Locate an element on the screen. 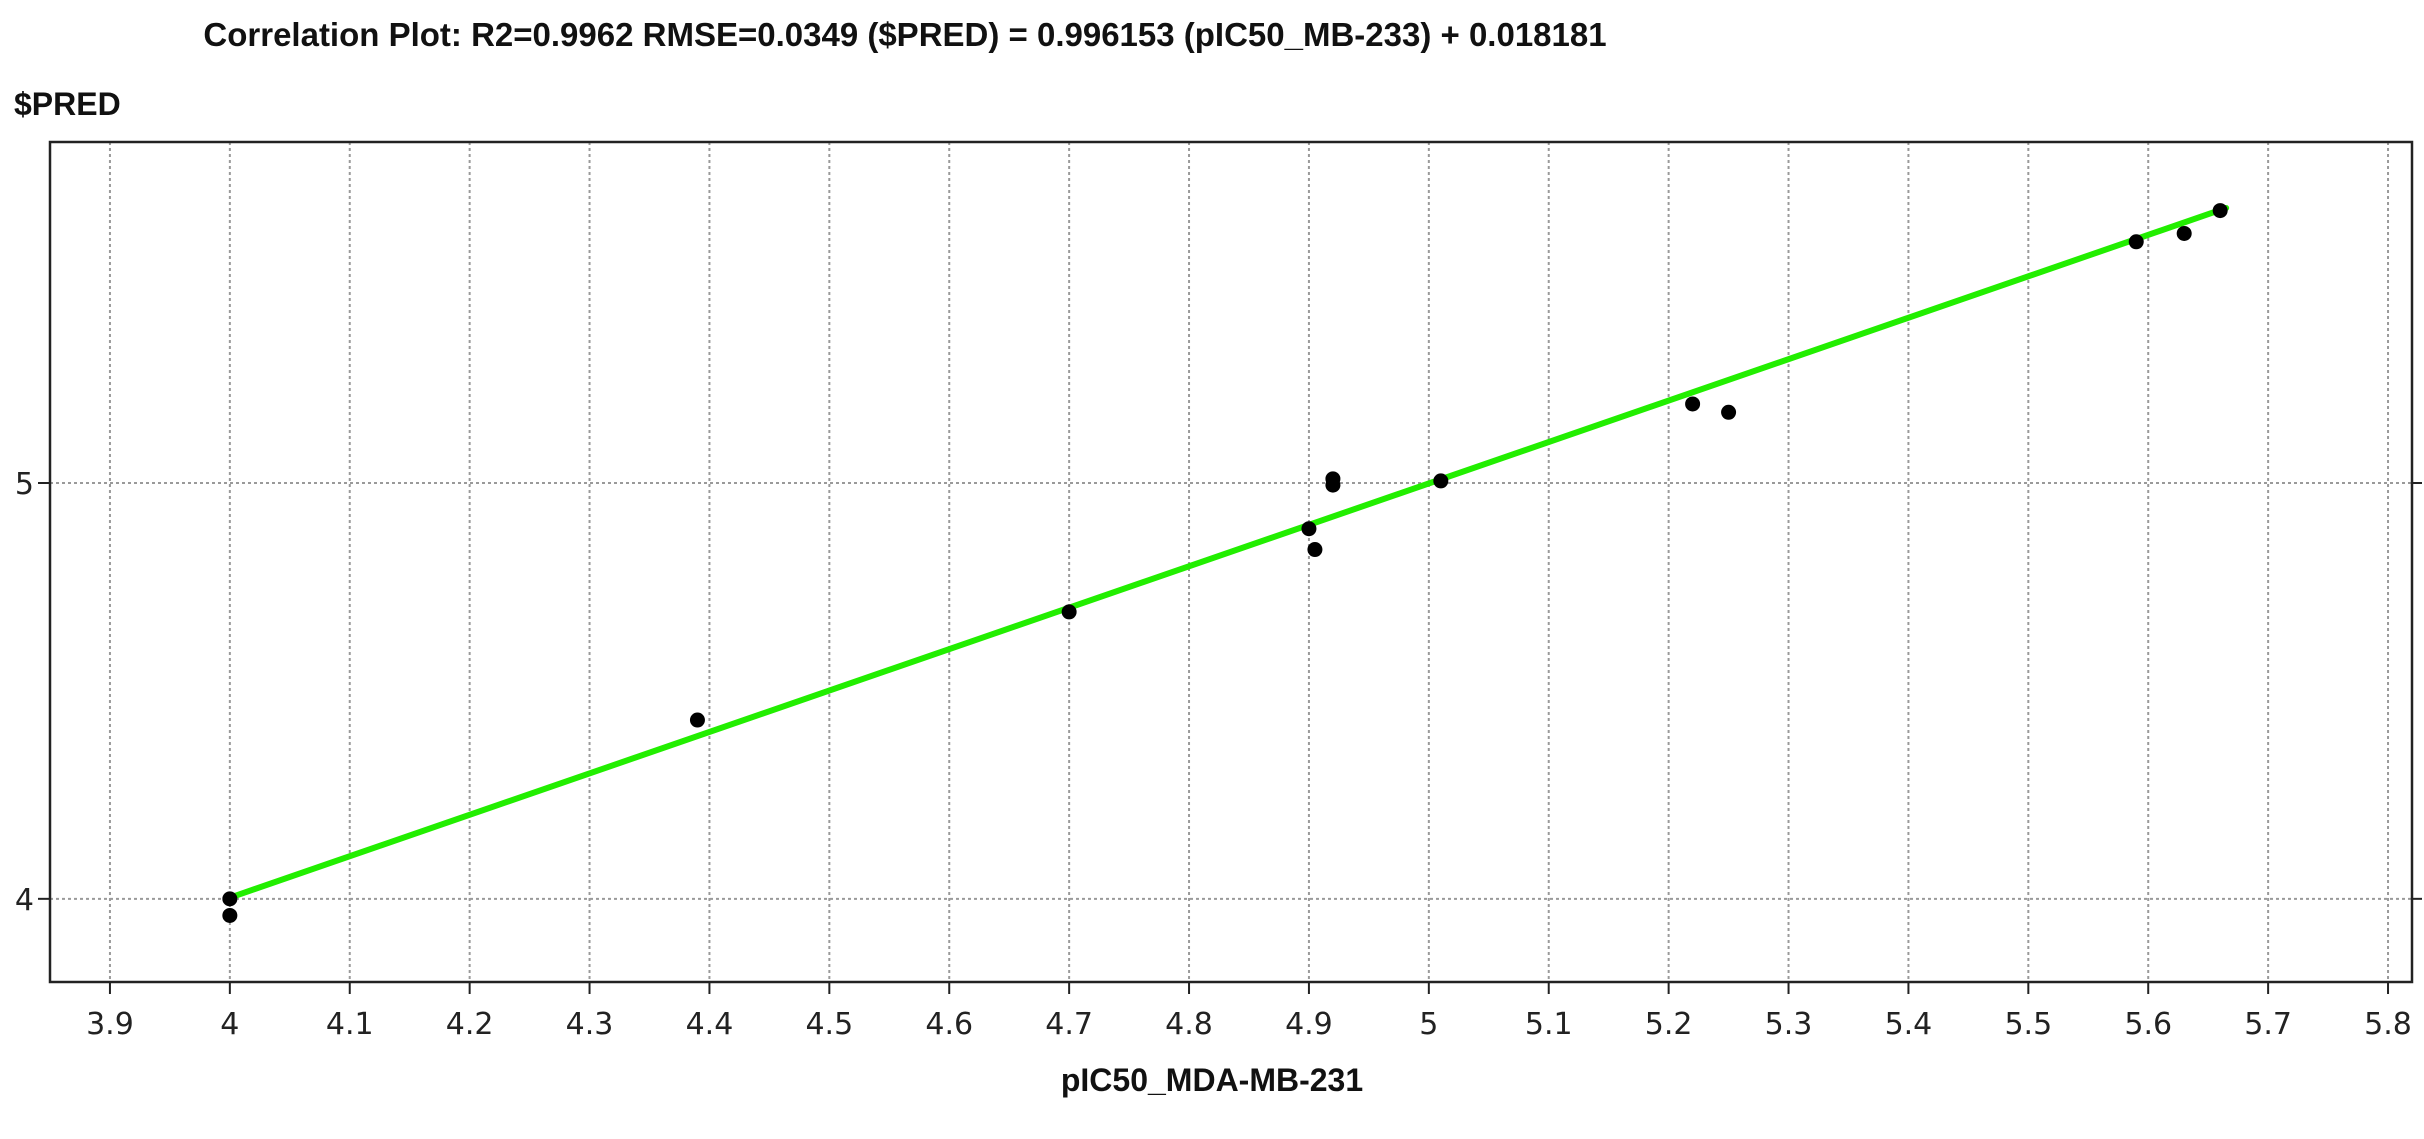 This screenshot has width=2424, height=1139. x-tick-label: 5.1 is located at coordinates (1549, 1024).